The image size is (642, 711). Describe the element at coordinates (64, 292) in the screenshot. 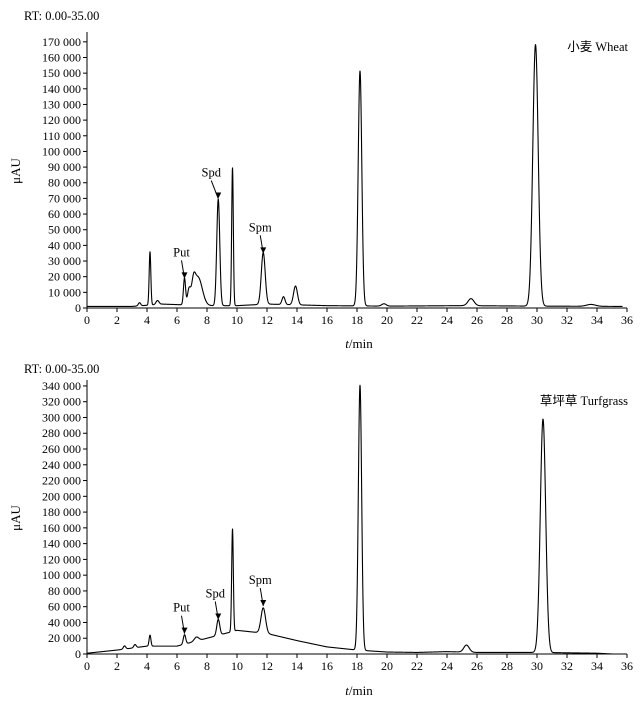

I see `y-tick-label: 10 000` at that location.